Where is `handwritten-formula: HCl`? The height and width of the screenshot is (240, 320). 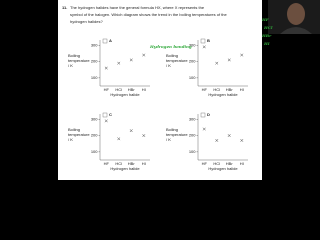
handwritten-formula: HCl is located at coordinates (268, 27).